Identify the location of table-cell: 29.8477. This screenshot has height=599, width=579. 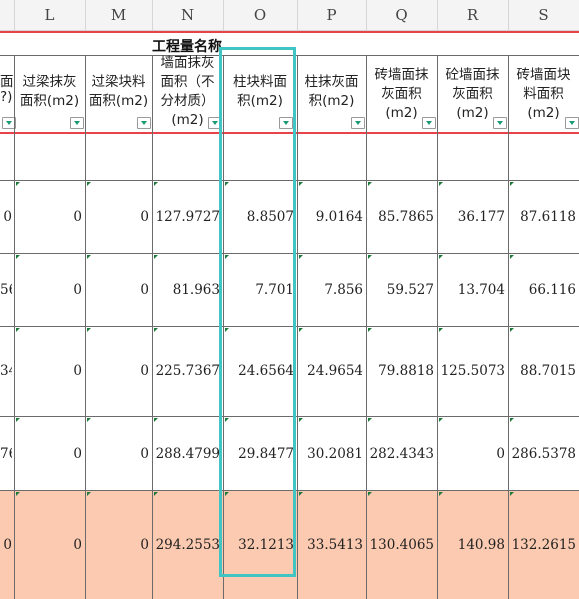
(266, 454).